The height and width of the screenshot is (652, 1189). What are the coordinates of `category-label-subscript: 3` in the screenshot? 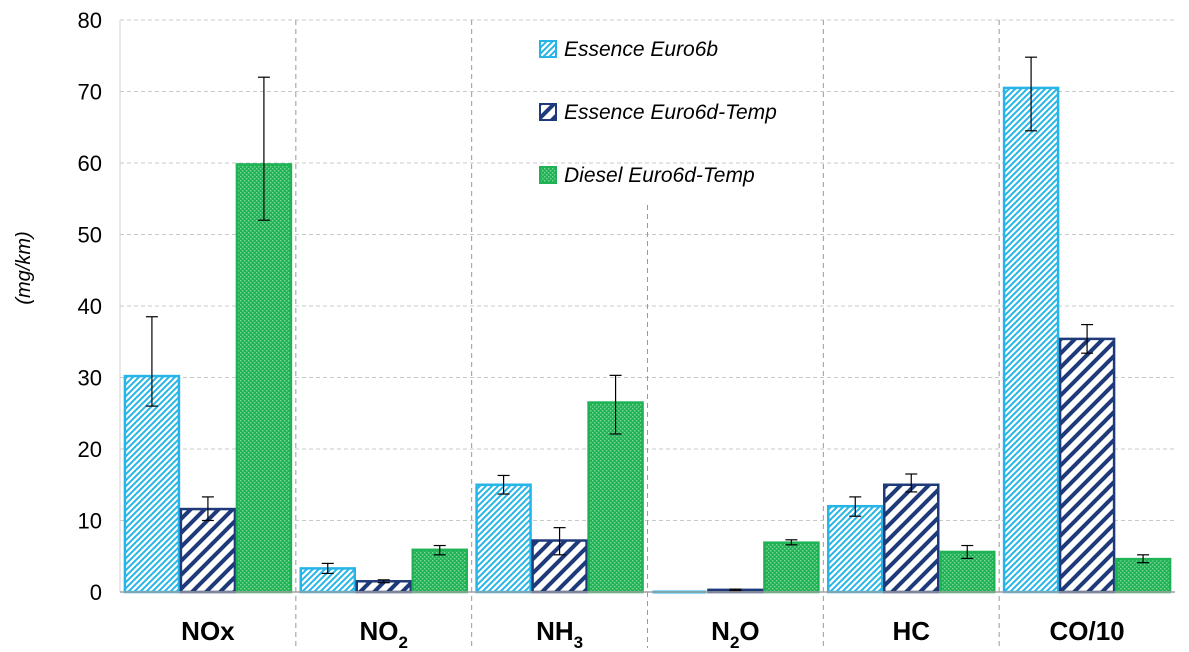 It's located at (578, 642).